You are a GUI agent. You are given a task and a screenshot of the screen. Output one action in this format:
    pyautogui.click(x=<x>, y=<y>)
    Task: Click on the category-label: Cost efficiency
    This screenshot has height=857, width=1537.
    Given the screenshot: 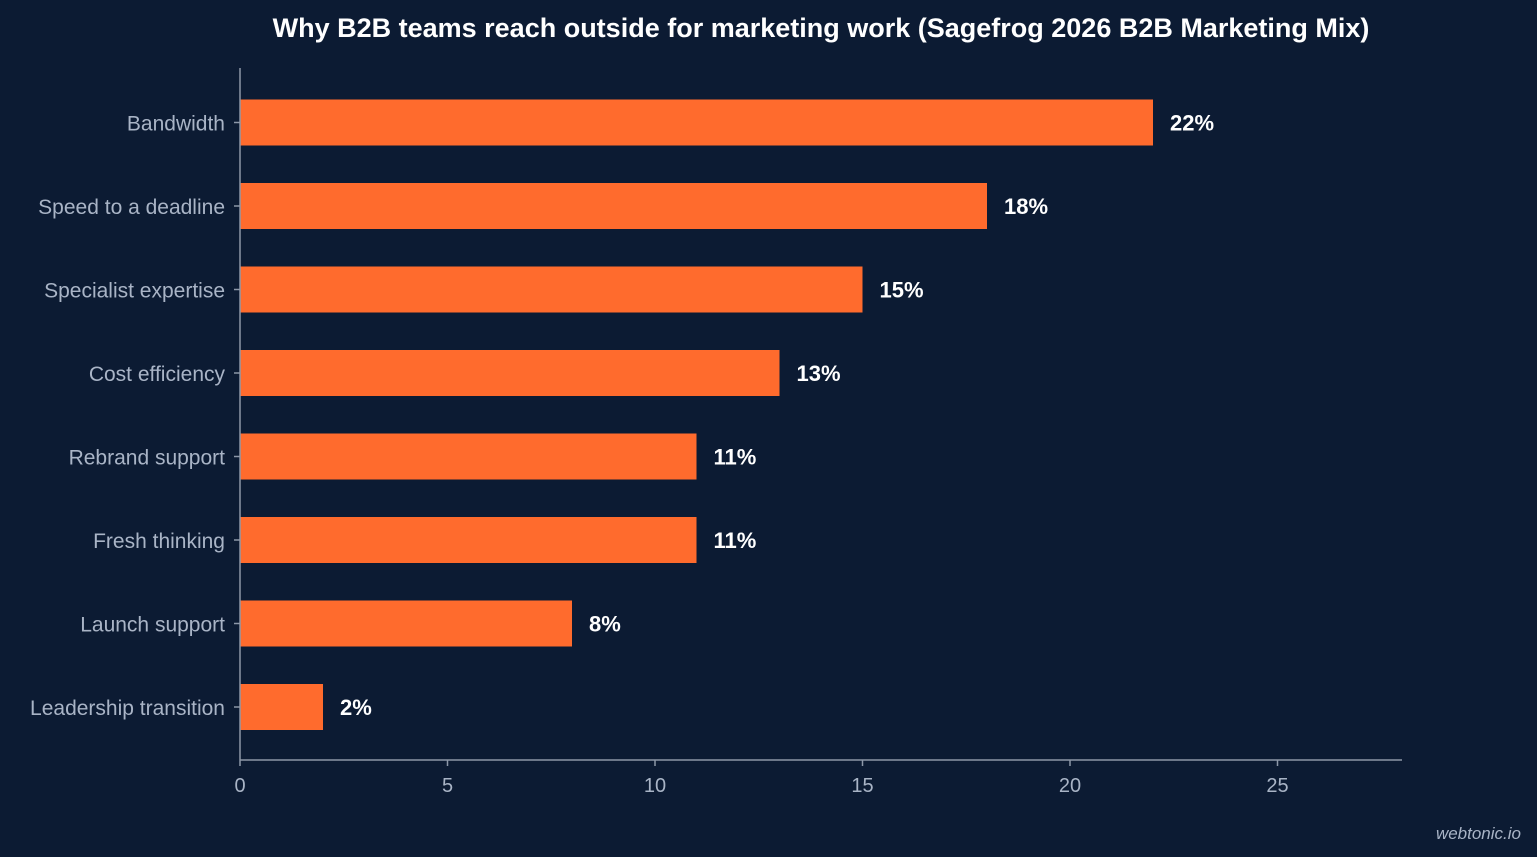 What is the action you would take?
    pyautogui.click(x=157, y=374)
    